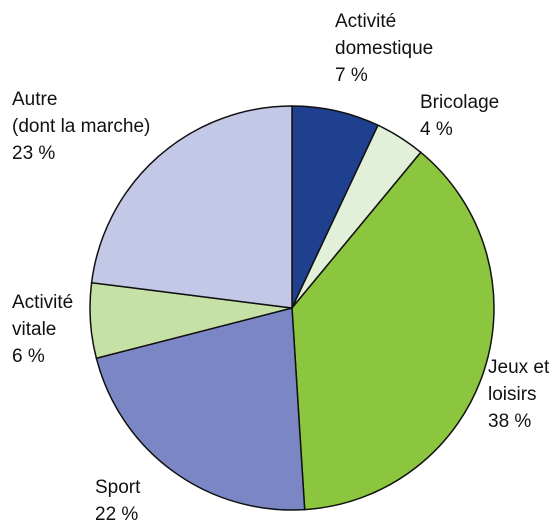 Image resolution: width=559 pixels, height=522 pixels. Describe the element at coordinates (519, 367) in the screenshot. I see `label-line: Jeux et` at that location.